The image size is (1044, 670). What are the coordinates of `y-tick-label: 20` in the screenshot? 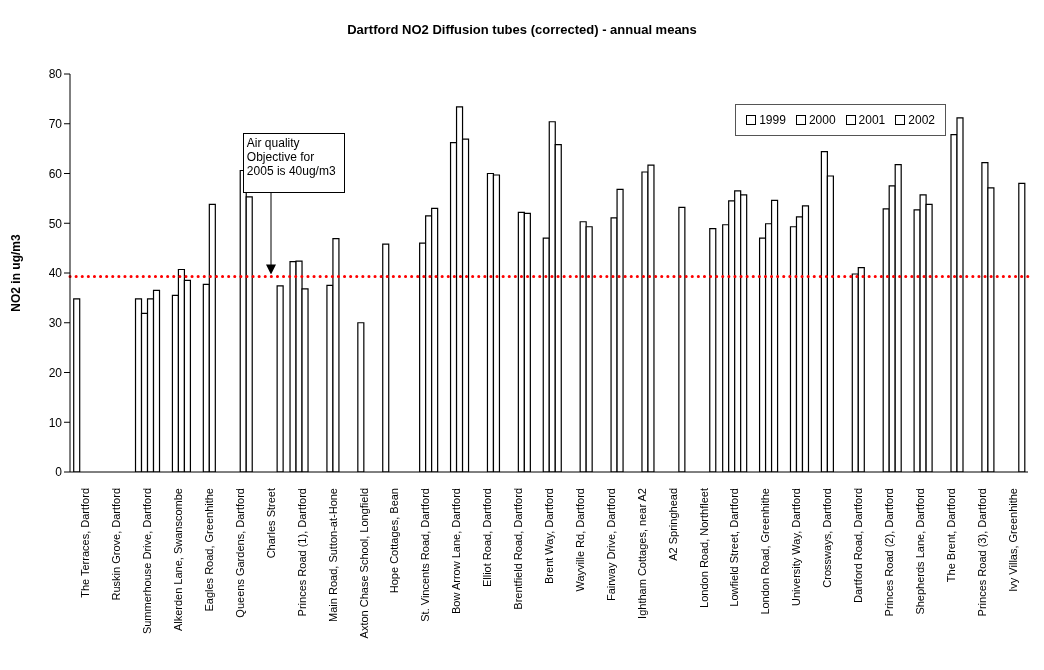 It's located at (55, 372).